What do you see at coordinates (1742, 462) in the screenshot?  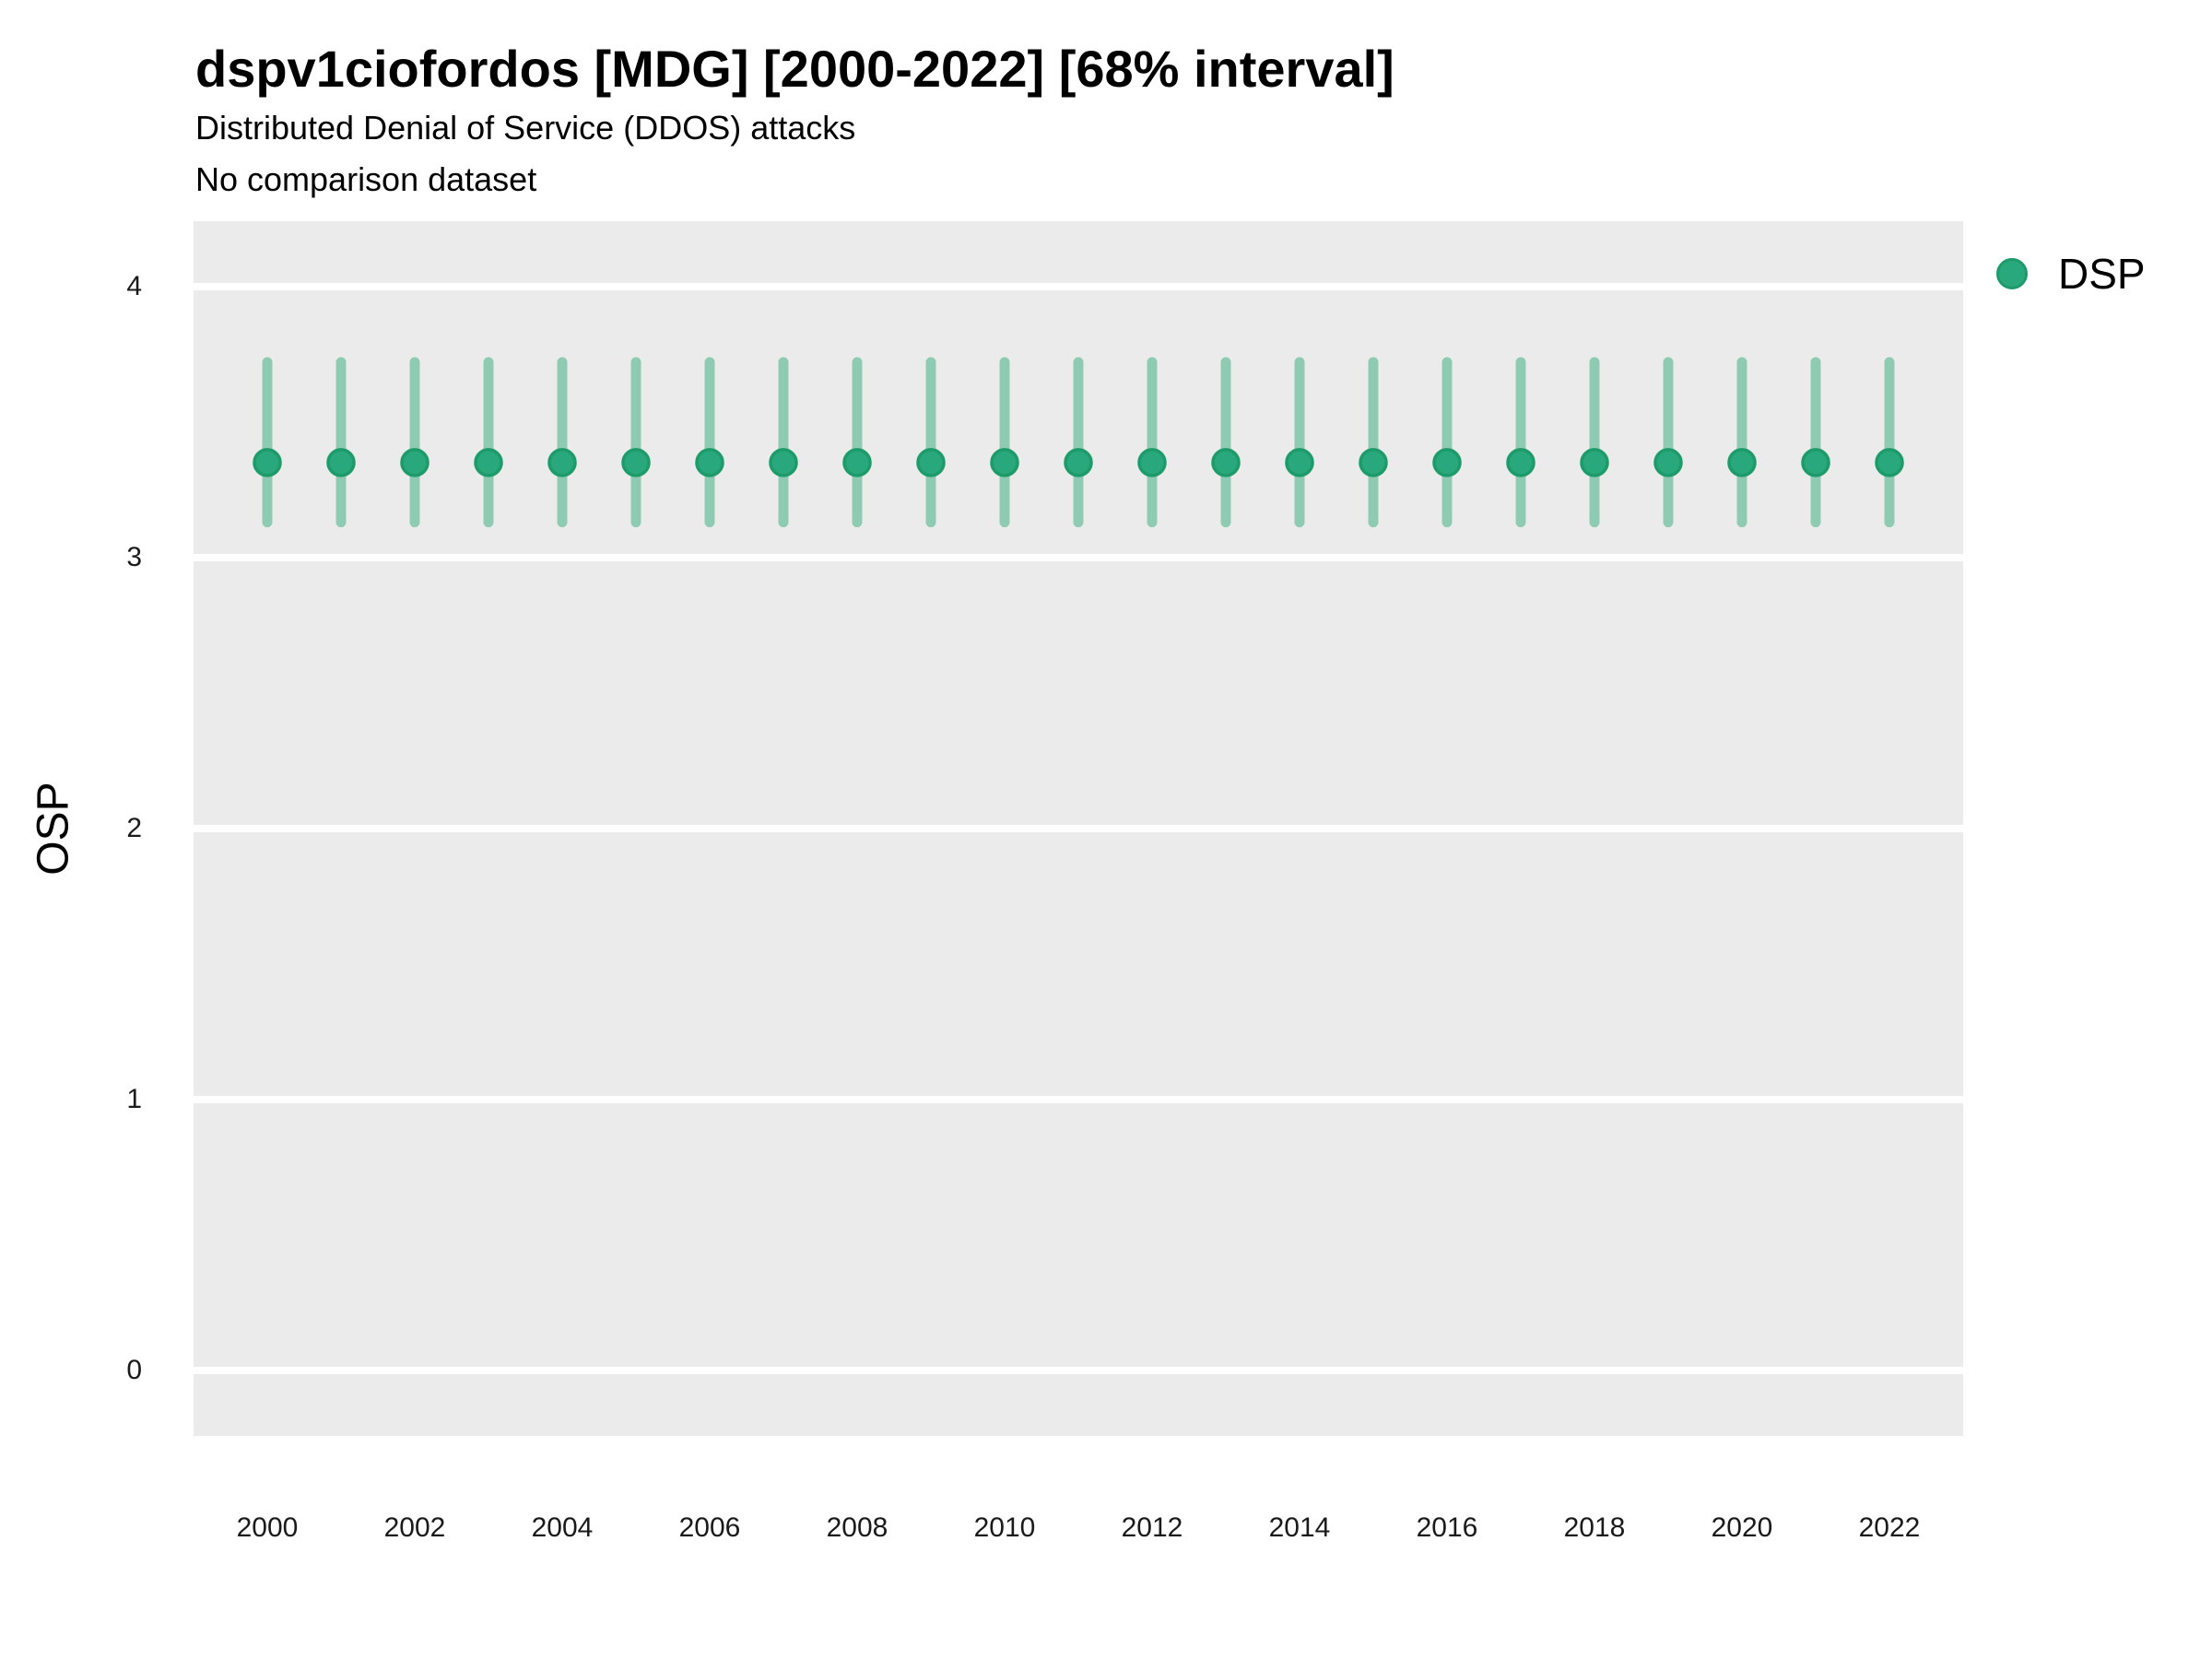 I see `data-point-2020` at bounding box center [1742, 462].